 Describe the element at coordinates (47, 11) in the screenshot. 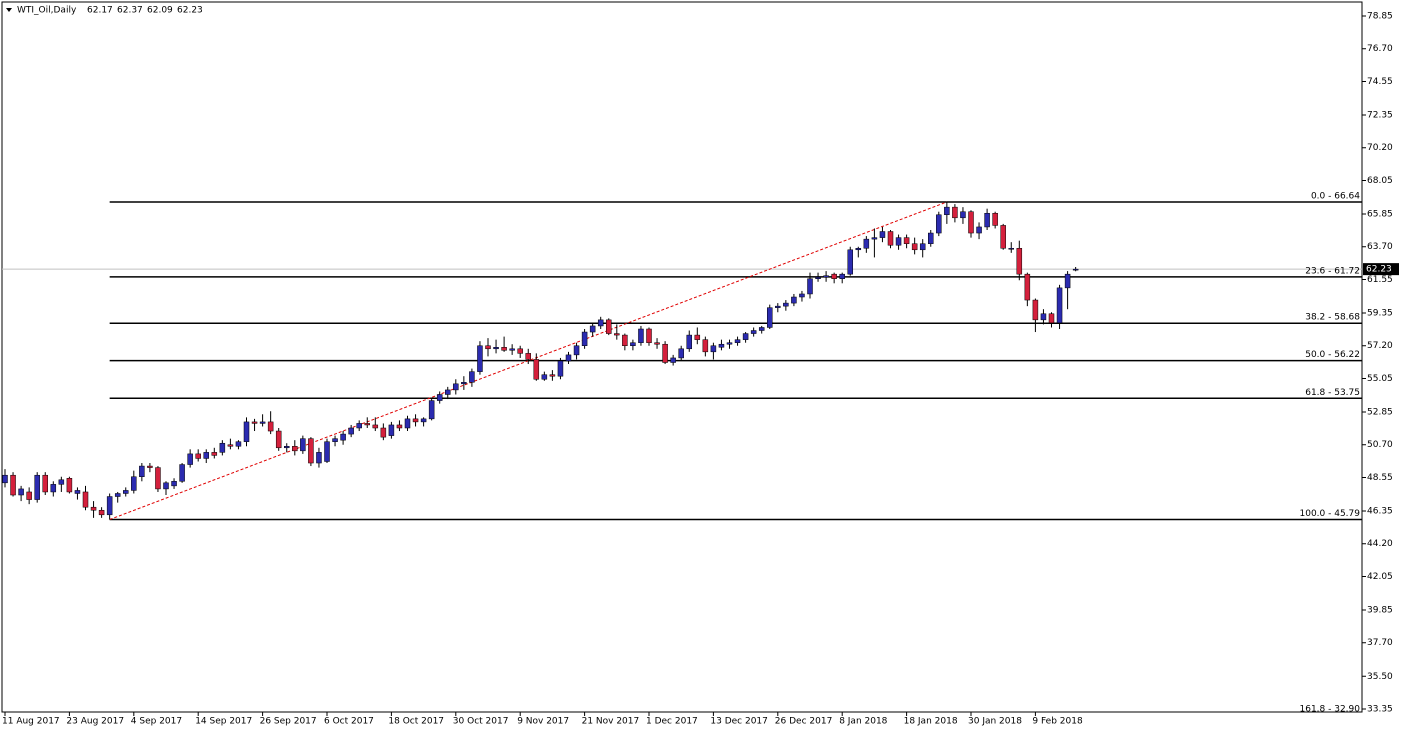

I see `chart-title: WTI_Oil,Daily` at that location.